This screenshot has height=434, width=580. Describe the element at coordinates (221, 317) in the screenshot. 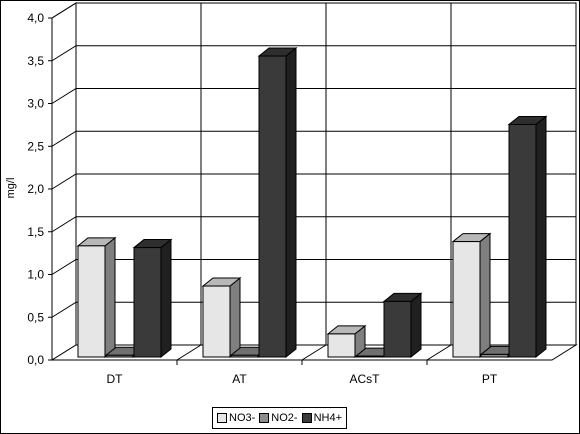

I see `bar-at-no3` at that location.